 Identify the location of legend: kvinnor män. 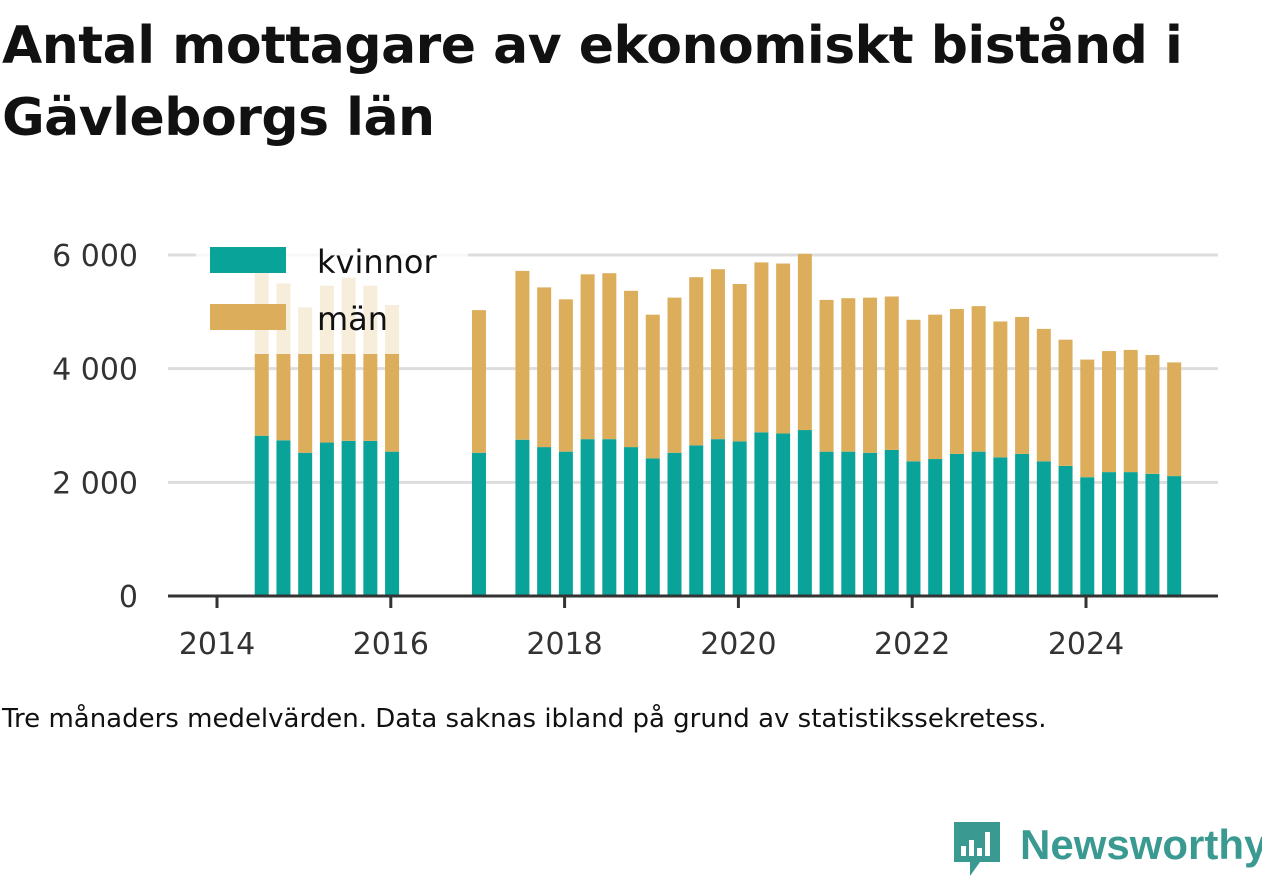
(332, 295).